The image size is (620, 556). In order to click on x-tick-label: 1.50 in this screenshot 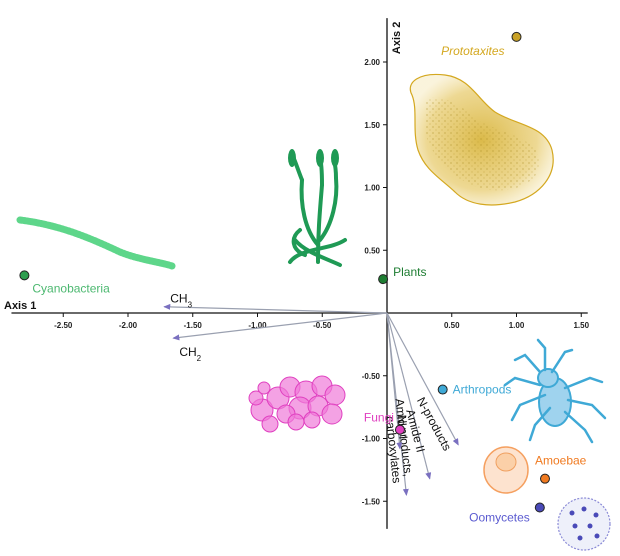, I will do `click(581, 325)`.